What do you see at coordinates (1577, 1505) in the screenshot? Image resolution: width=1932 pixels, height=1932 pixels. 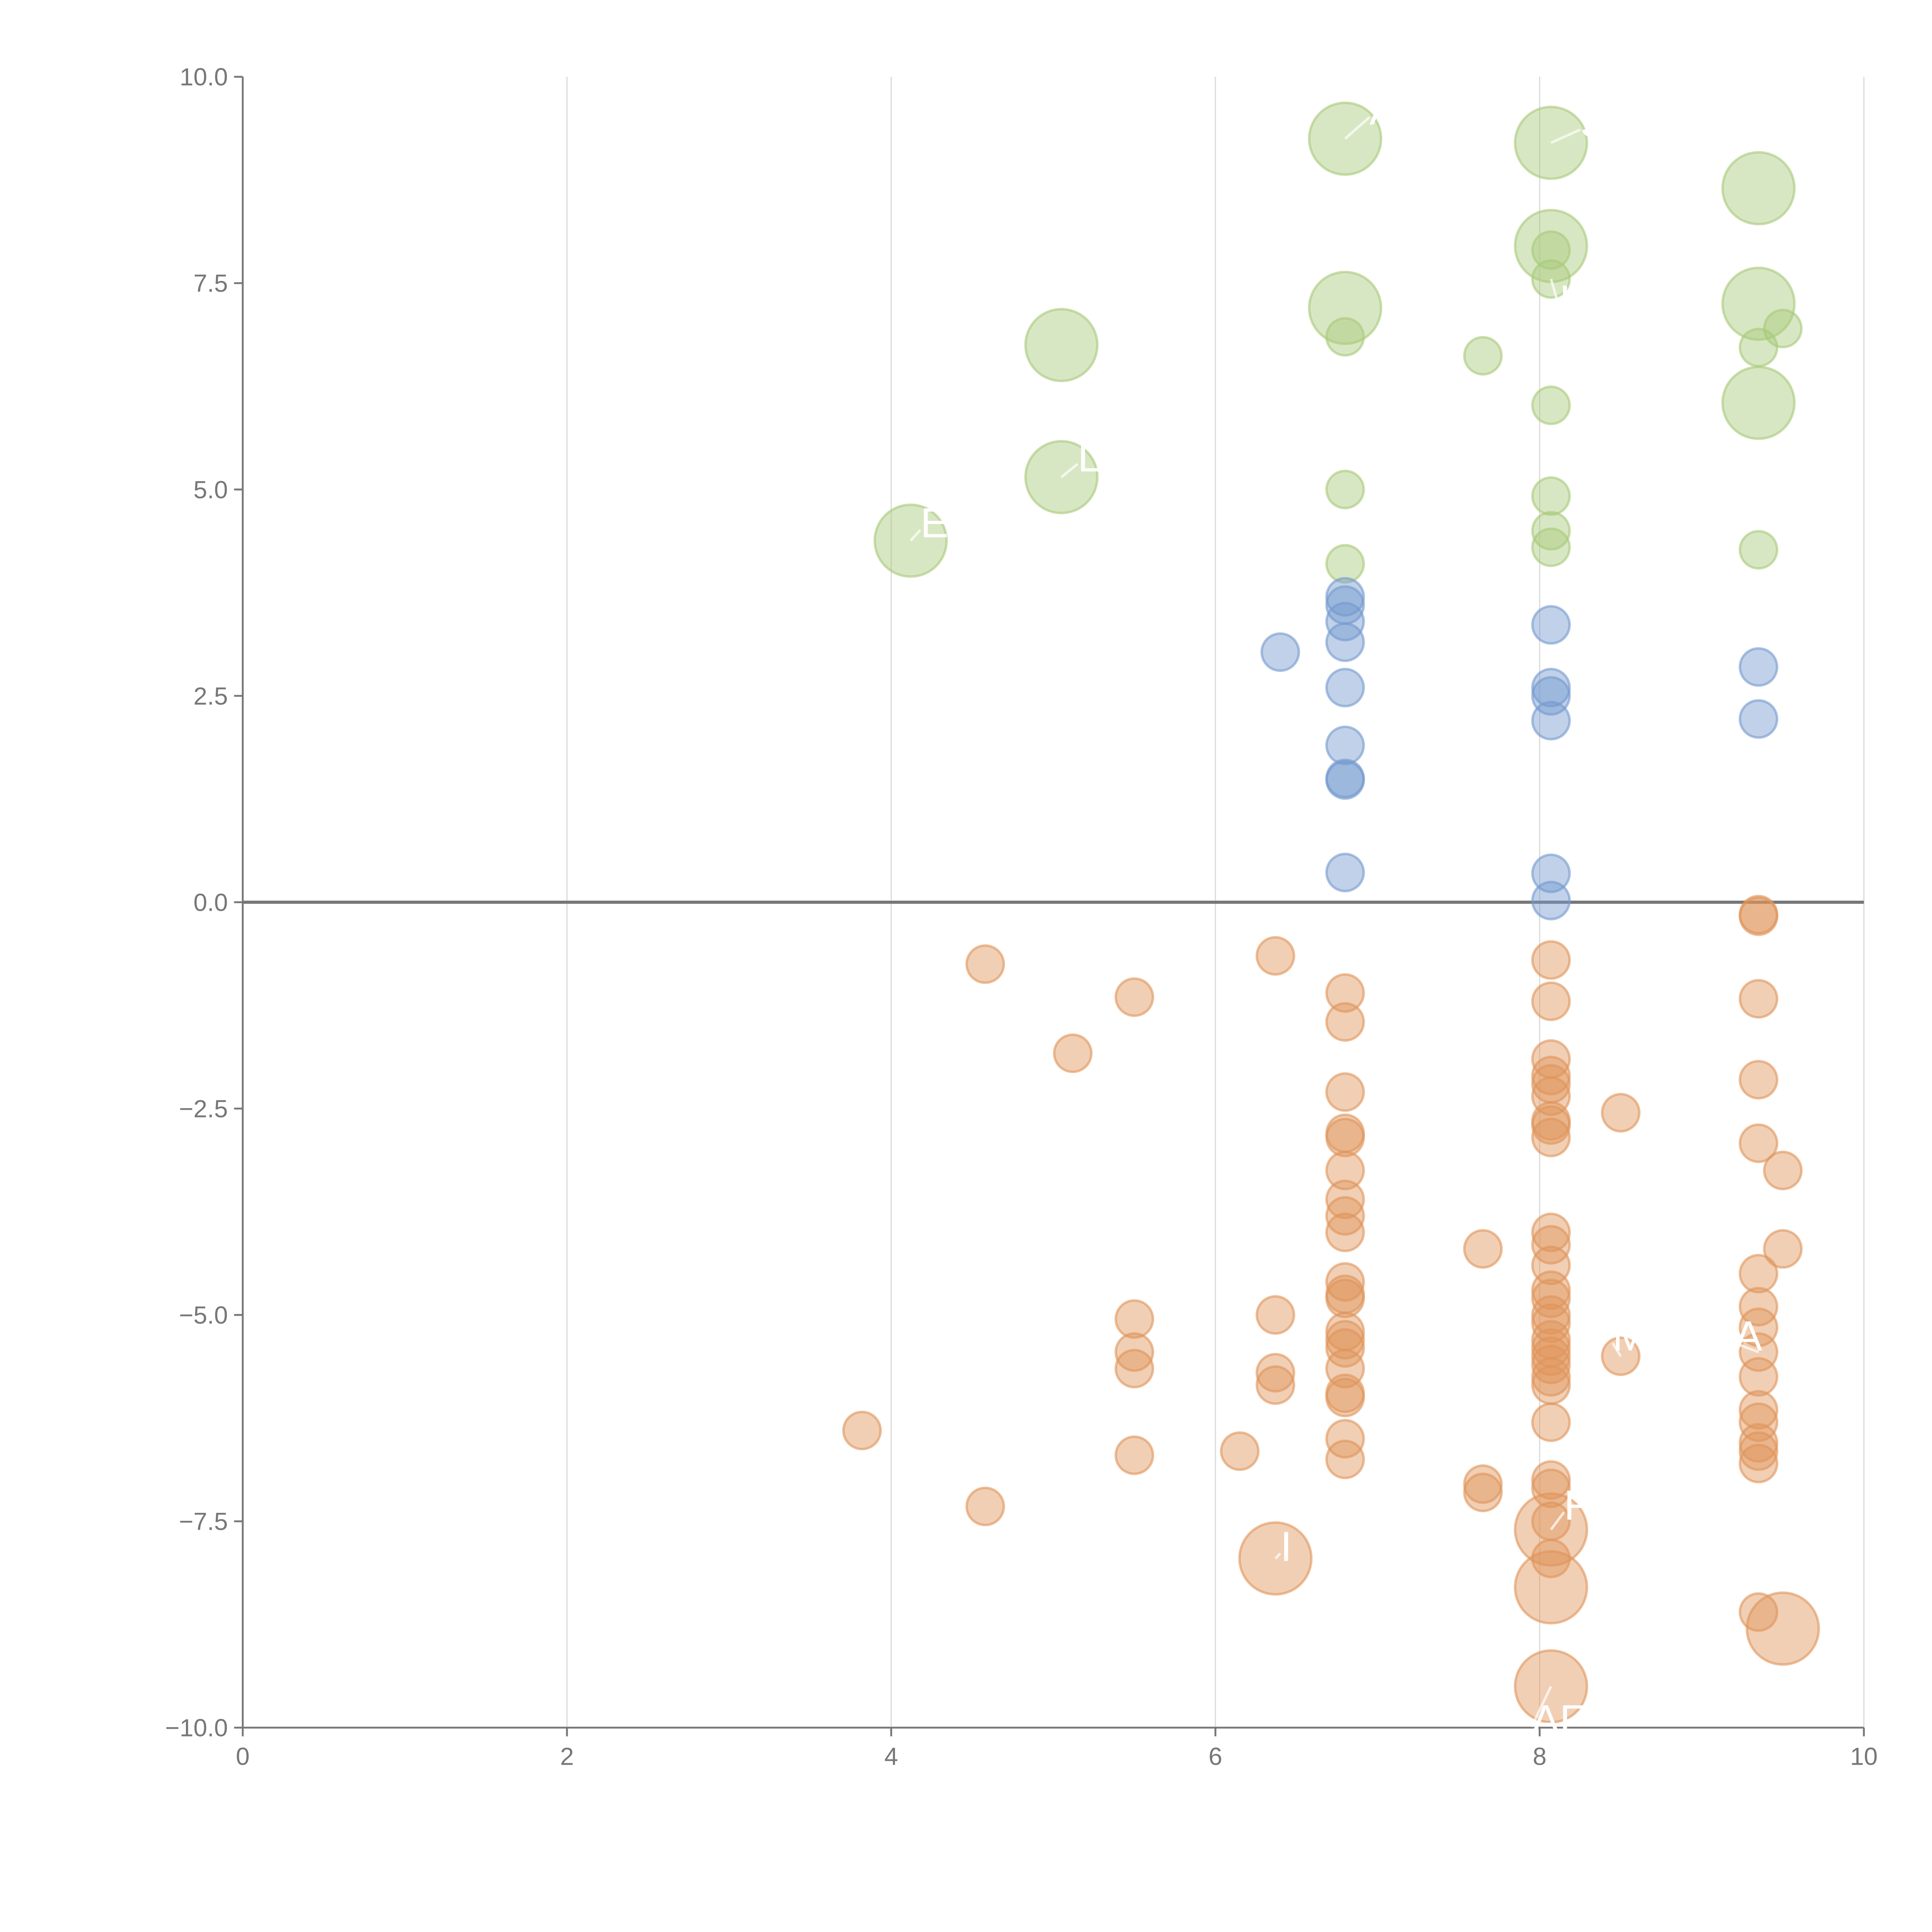 I see `point-label: F` at bounding box center [1577, 1505].